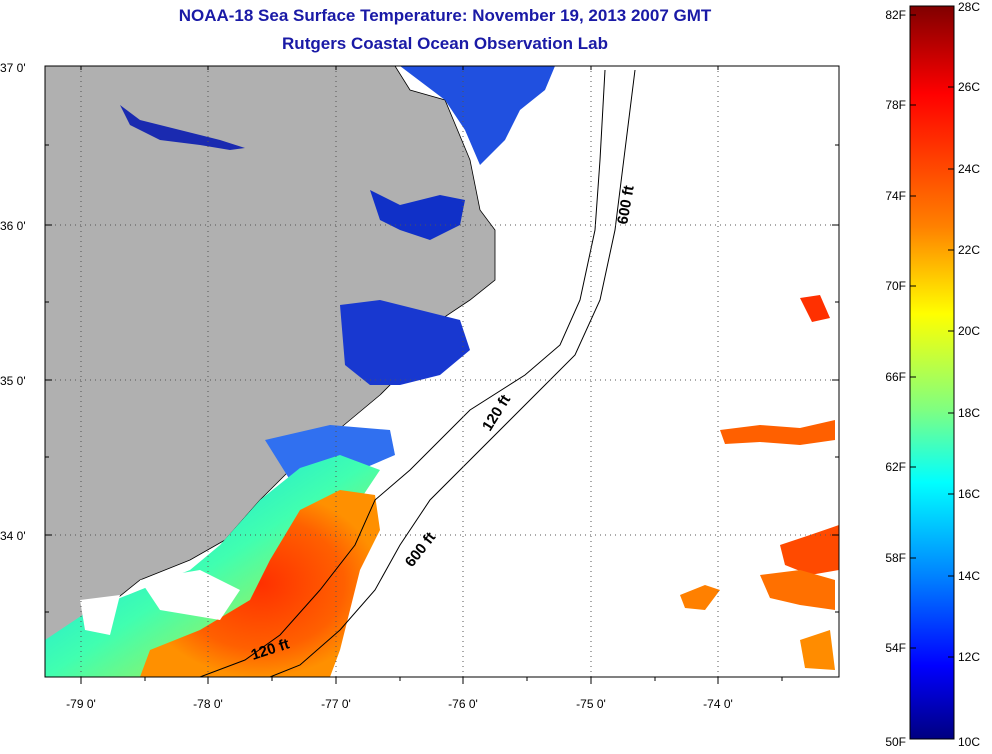  Describe the element at coordinates (477, 115) in the screenshot. I see `northern-waters` at that location.